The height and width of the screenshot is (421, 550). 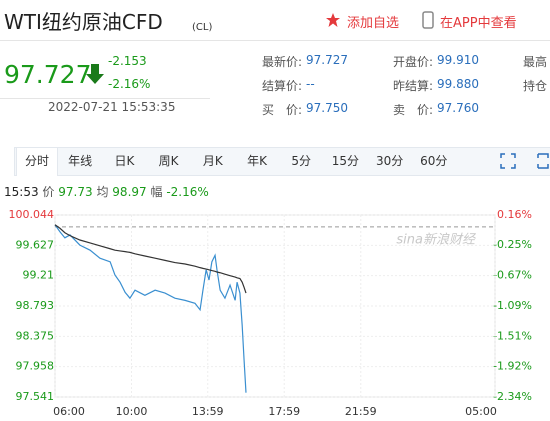 What do you see at coordinates (127, 61) in the screenshot?
I see `change: -2.153` at bounding box center [127, 61].